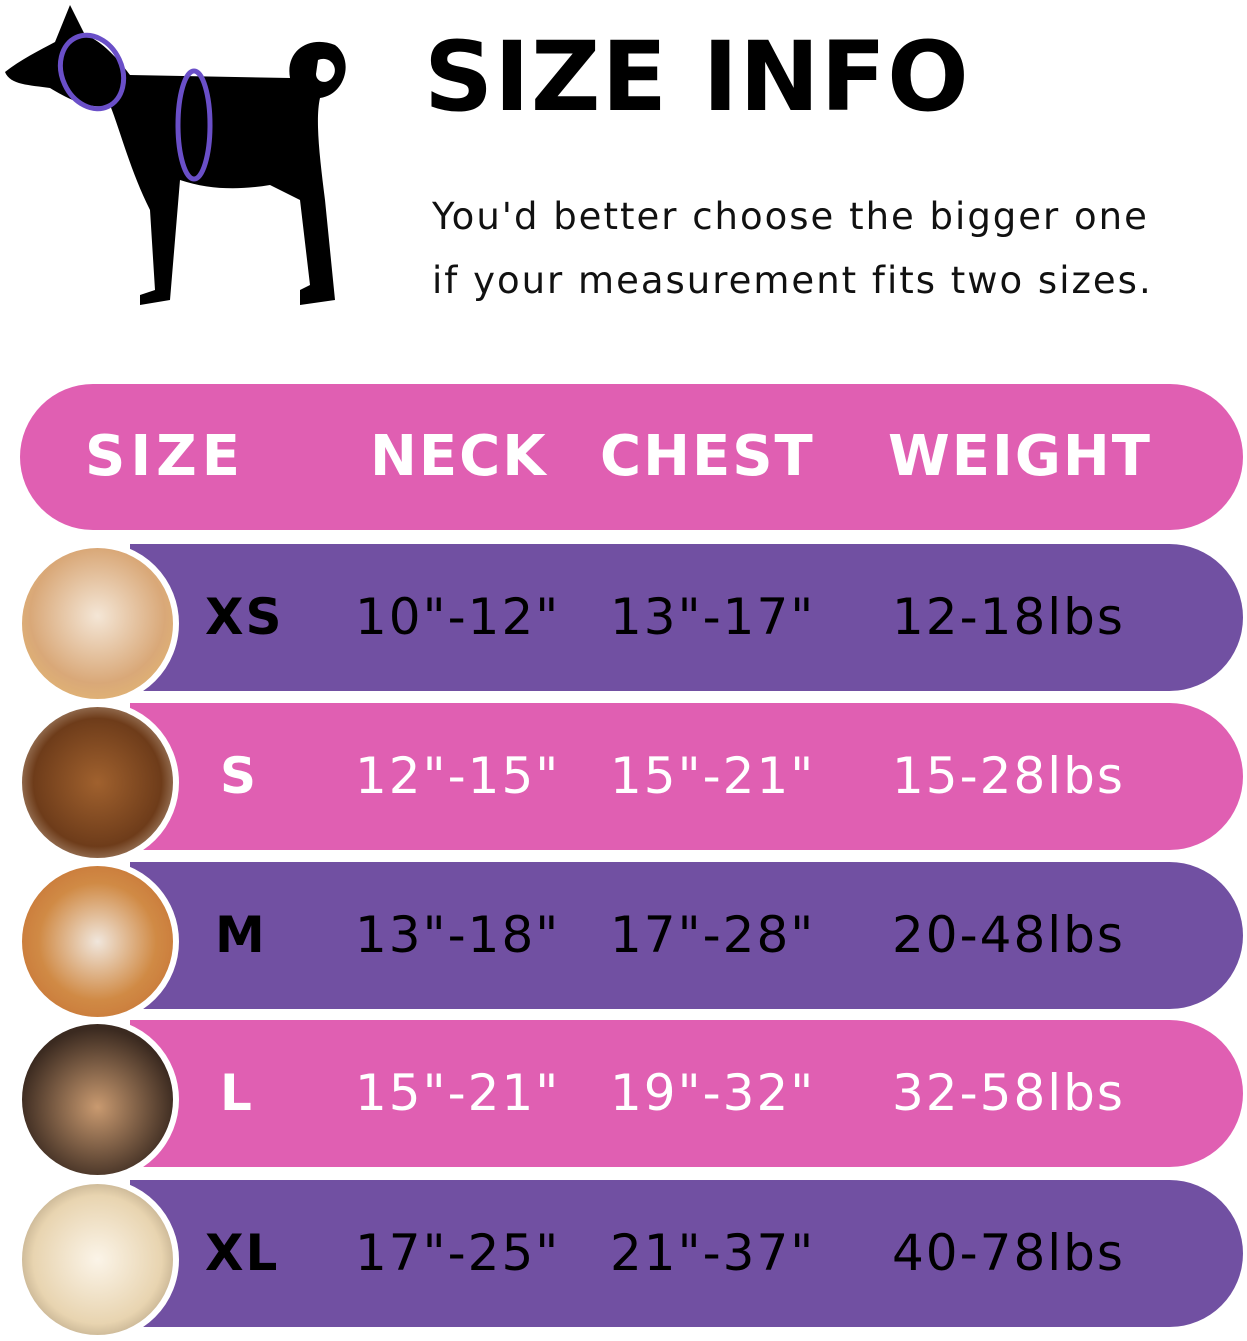  What do you see at coordinates (242, 1253) in the screenshot?
I see `size-cell: XL` at bounding box center [242, 1253].